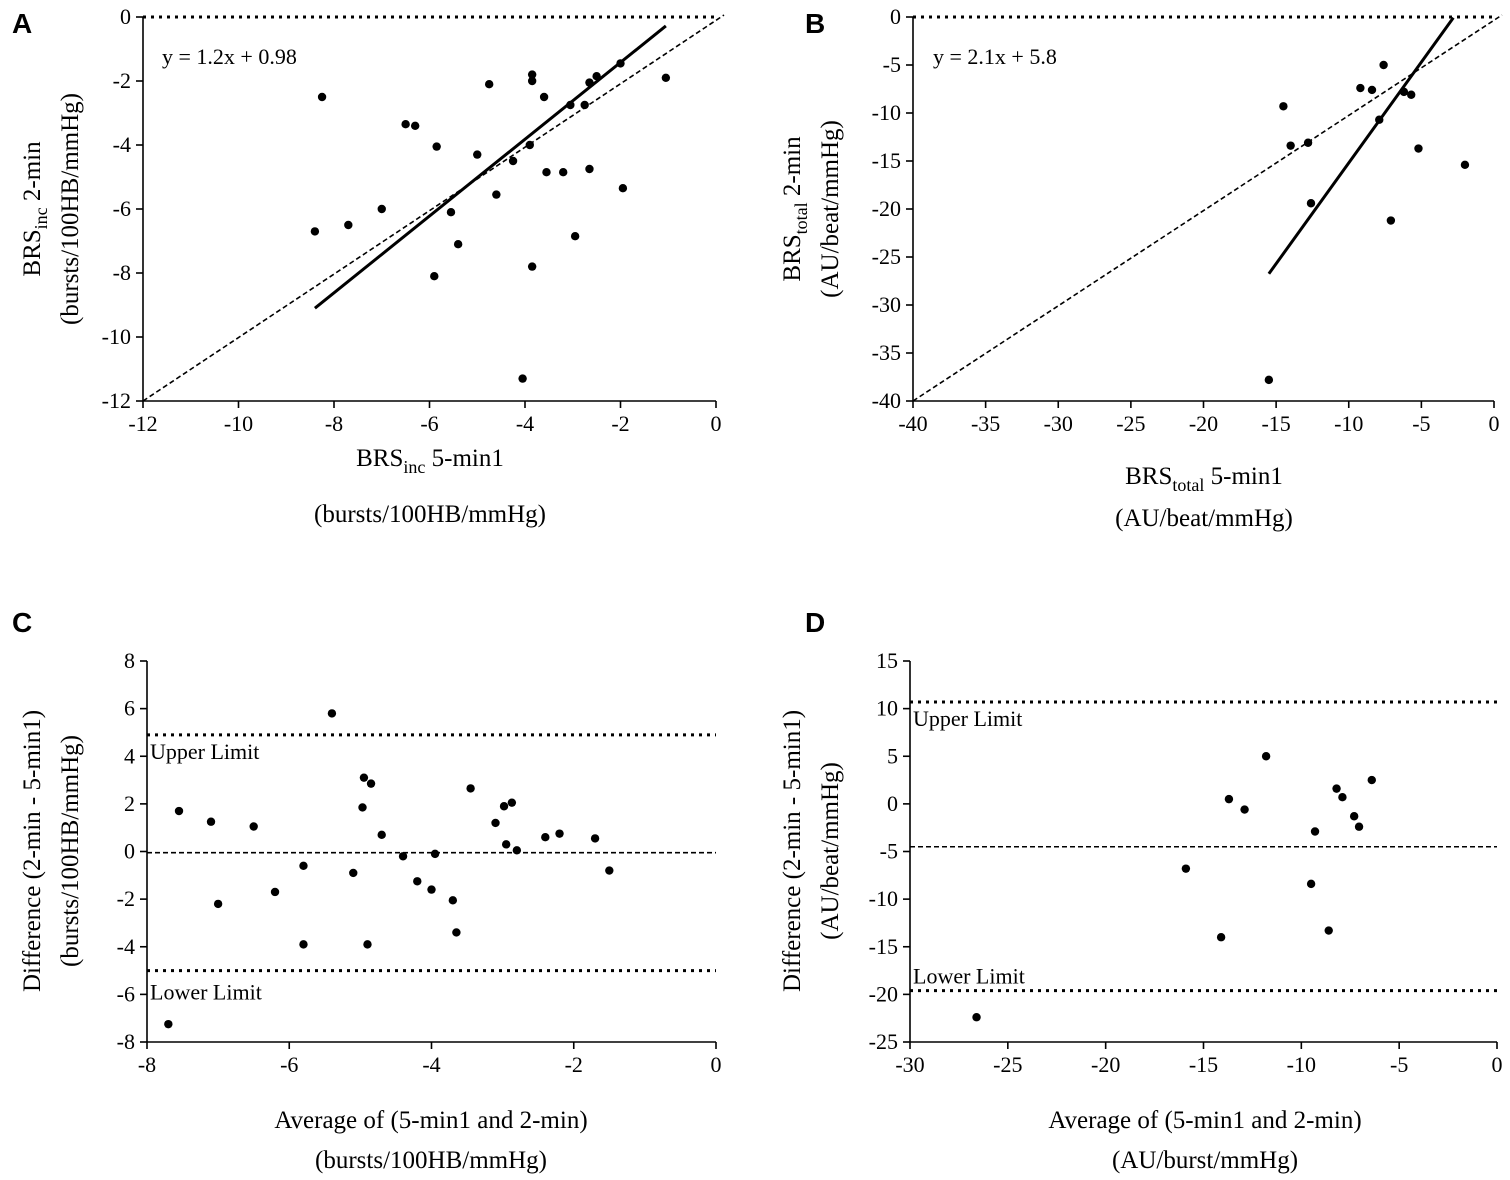 The image size is (1510, 1180). I want to click on y-tick-label: 15, so click(887, 660).